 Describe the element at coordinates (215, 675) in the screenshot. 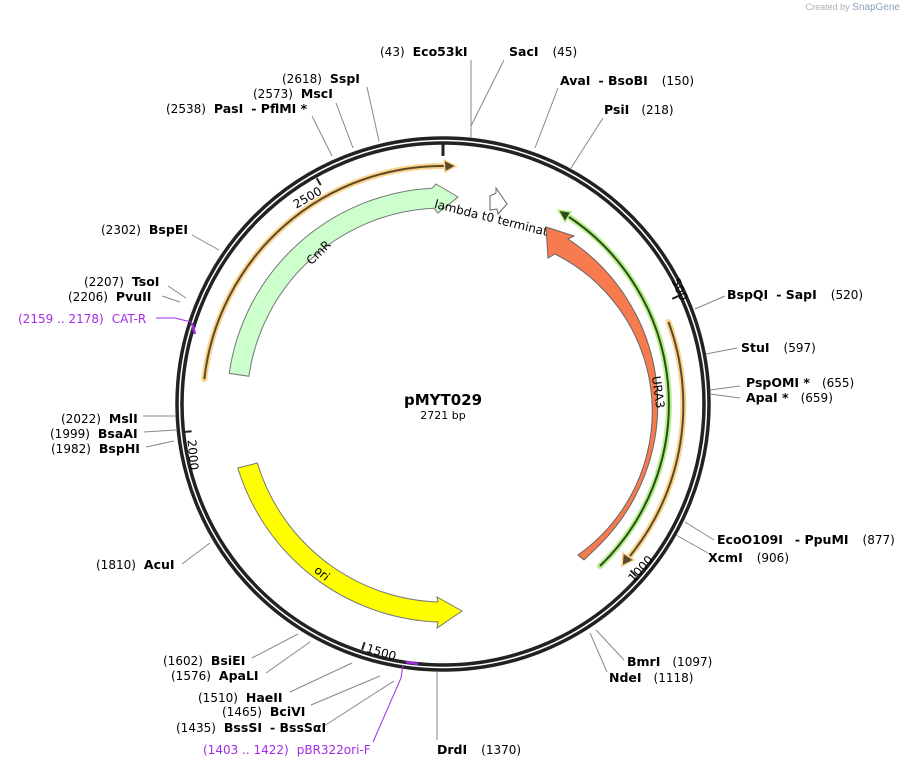

I see `enzyme-apali: (1576) ApaLI` at that location.